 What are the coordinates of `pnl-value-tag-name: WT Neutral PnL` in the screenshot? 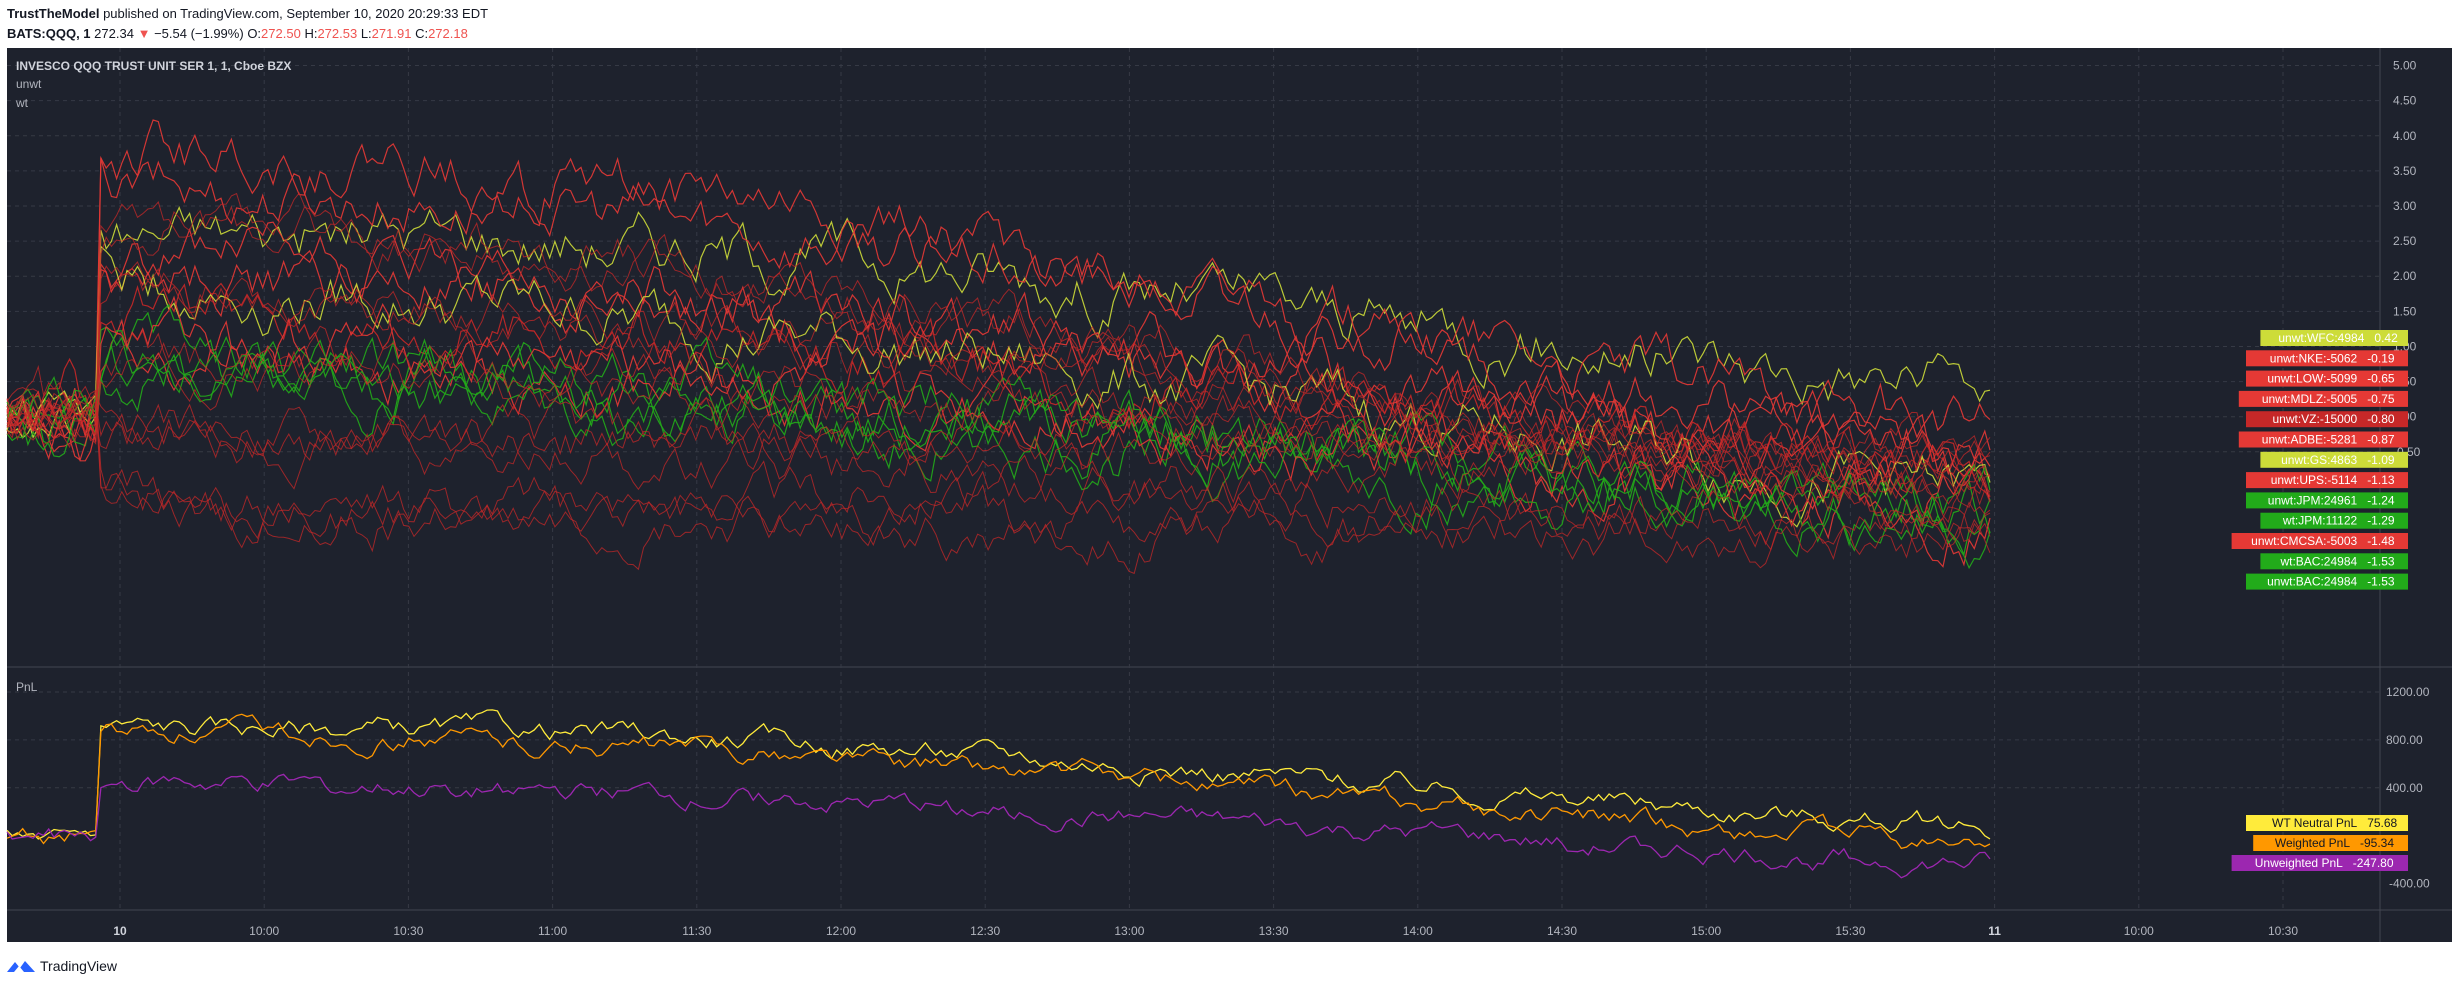 It's located at (2314, 823).